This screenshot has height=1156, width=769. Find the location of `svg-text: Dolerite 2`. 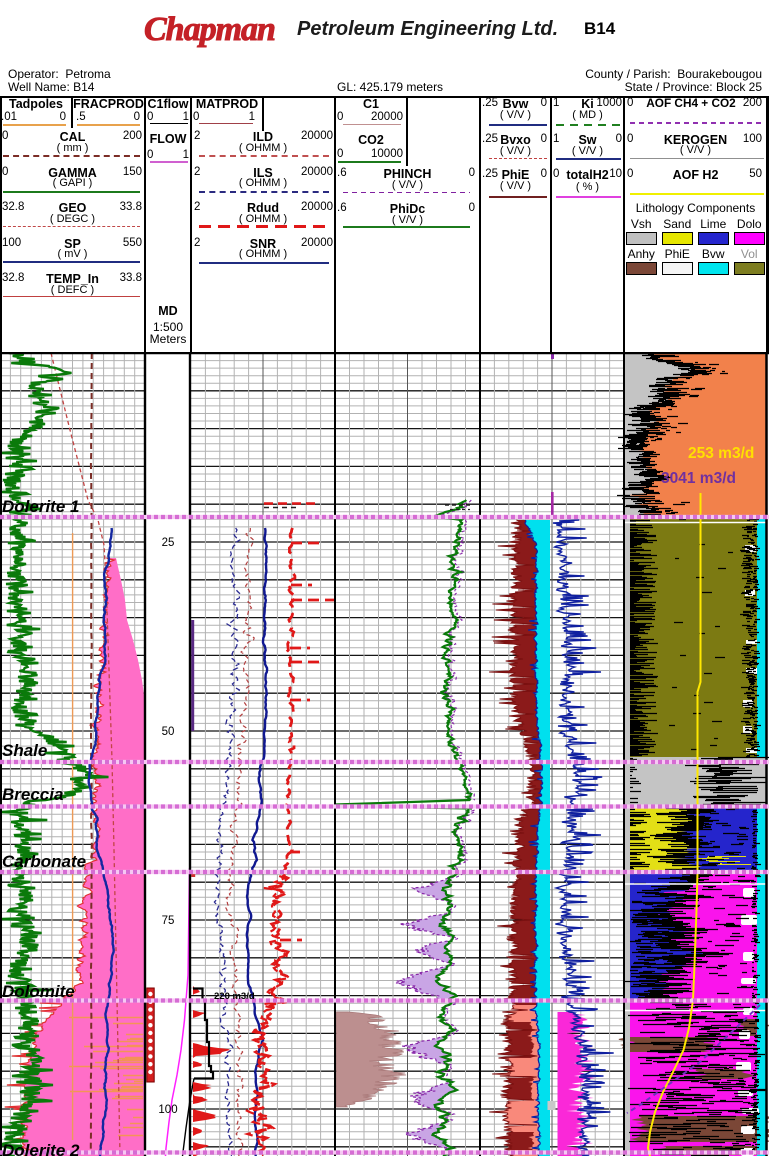

svg-text: Dolerite 2 is located at coordinates (41, 1148).